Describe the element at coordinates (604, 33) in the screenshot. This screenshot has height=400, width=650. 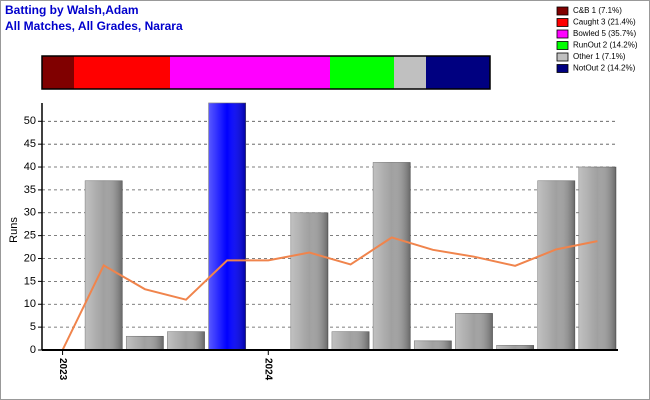
I see `legend-label: Bowled 5 (35.7%)` at that location.